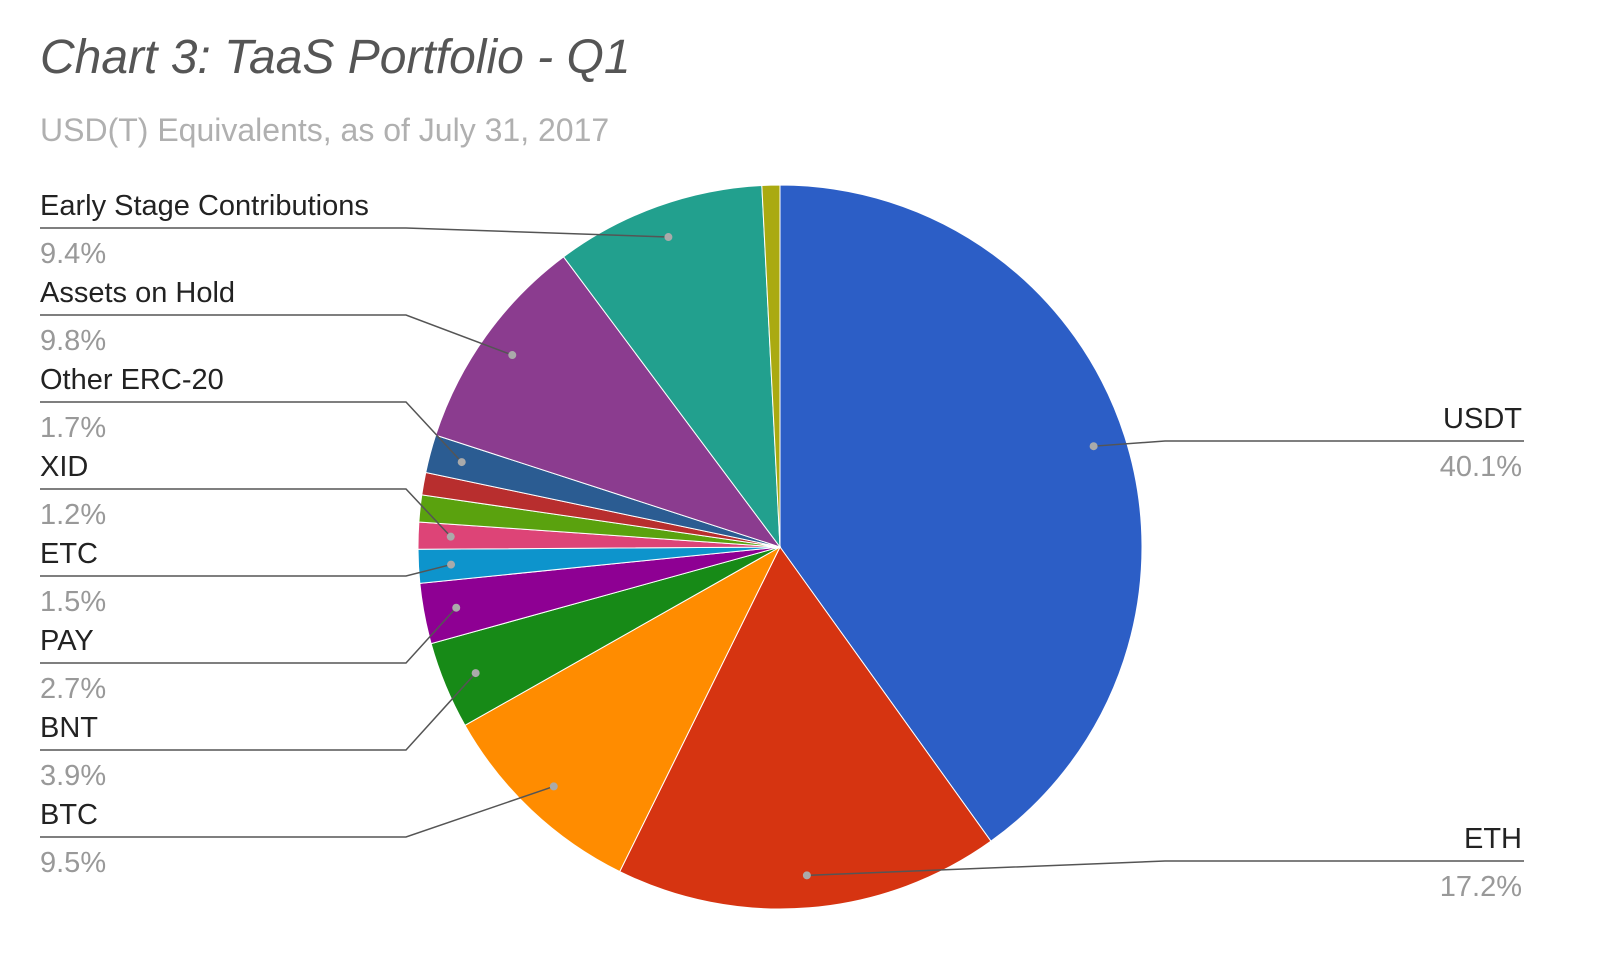 This screenshot has height=970, width=1600. Describe the element at coordinates (1308, 443) in the screenshot. I see `leader-line-usdt` at that location.